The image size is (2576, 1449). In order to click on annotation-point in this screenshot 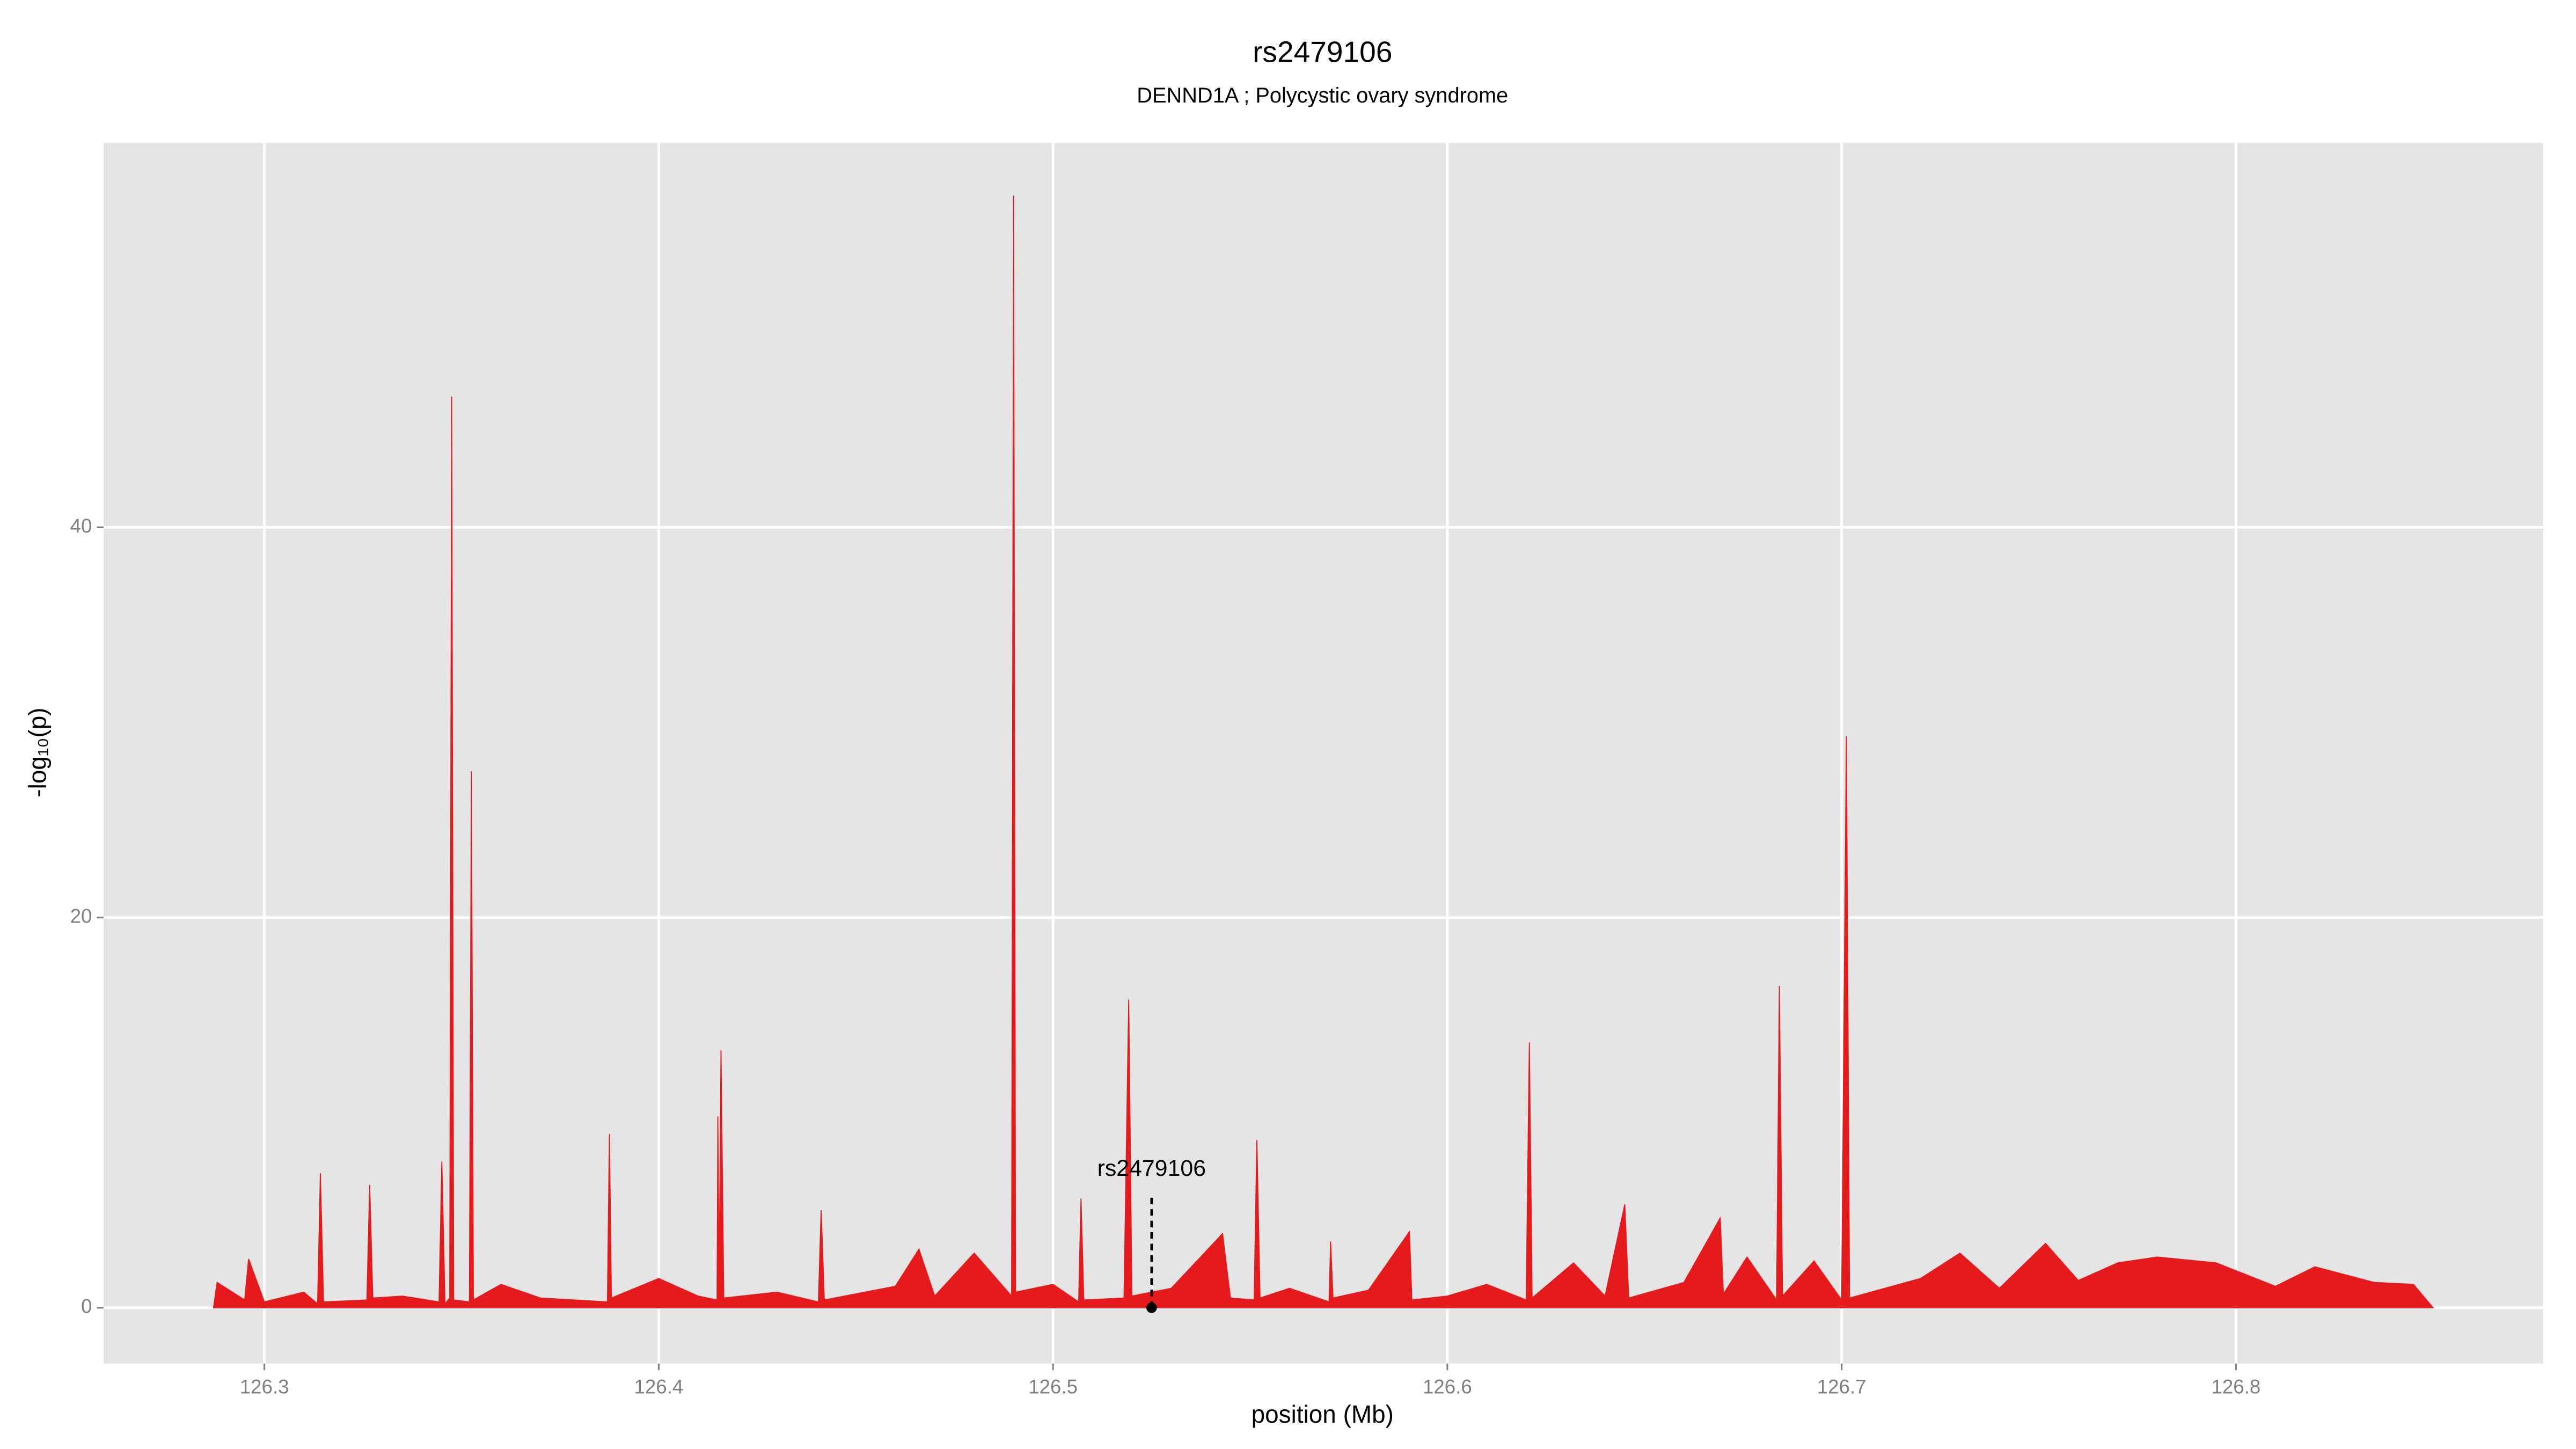, I will do `click(1151, 1307)`.